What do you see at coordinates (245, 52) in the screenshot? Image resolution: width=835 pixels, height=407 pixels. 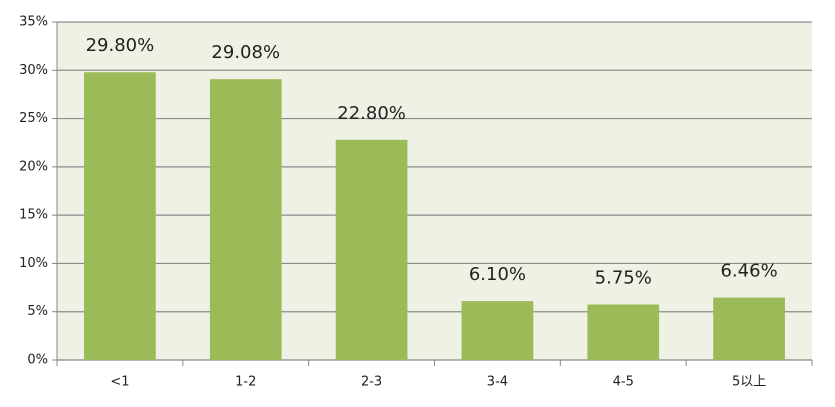 I see `value-label: 29.08%` at bounding box center [245, 52].